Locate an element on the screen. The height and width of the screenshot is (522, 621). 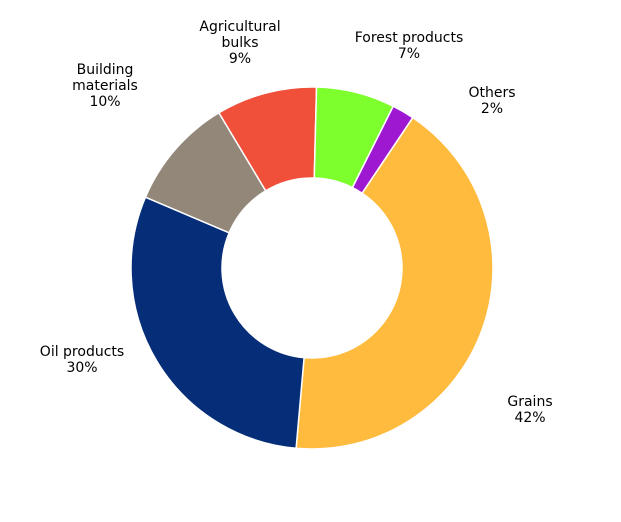
label-agricultural-bulks: Agricultural bulks 9% is located at coordinates (239, 43).